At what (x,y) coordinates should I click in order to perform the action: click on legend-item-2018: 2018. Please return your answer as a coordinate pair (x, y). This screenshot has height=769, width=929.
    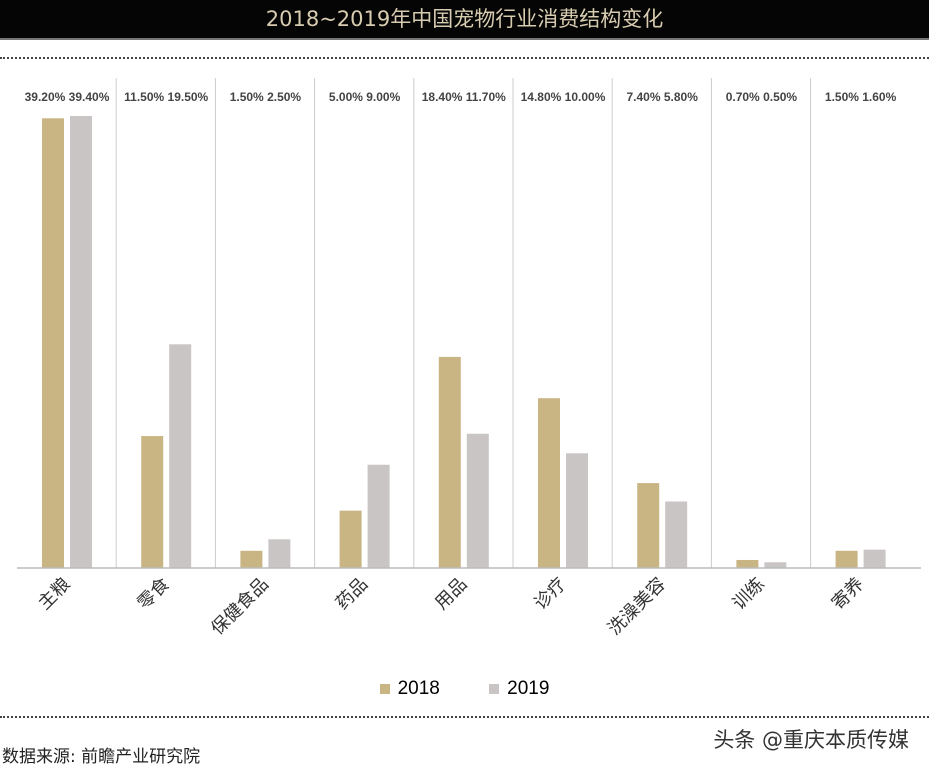
    Looking at the image, I should click on (409, 689).